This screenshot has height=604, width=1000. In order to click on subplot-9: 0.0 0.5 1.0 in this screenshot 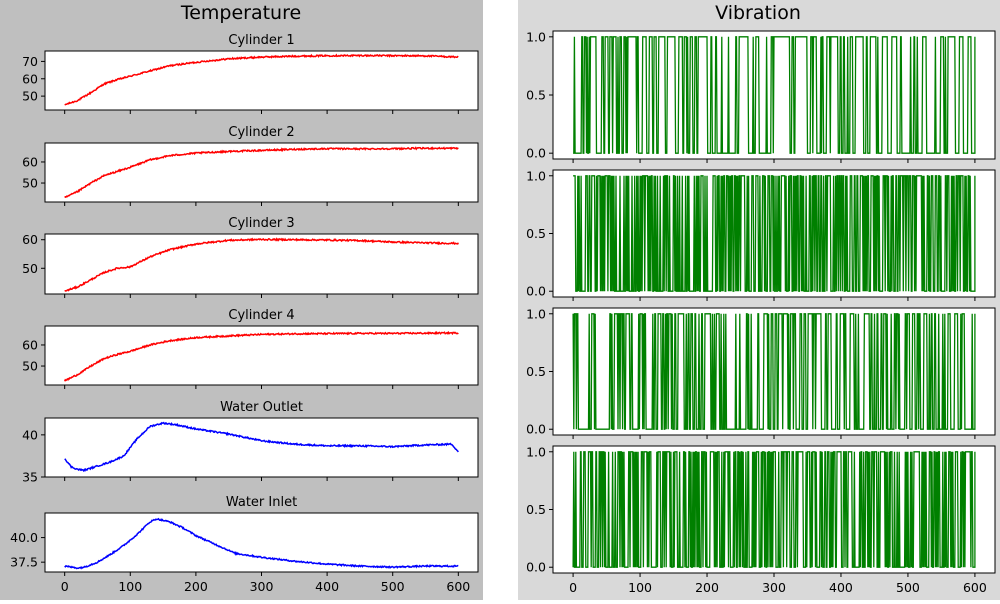, I will do `click(761, 372)`.